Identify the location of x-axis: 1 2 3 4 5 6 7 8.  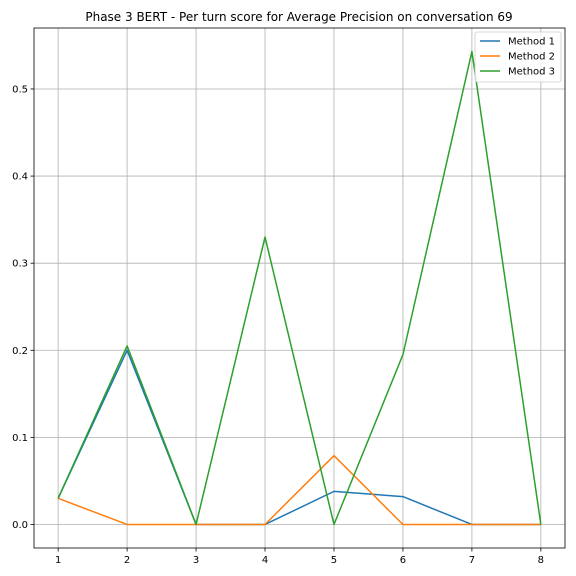
(299, 557).